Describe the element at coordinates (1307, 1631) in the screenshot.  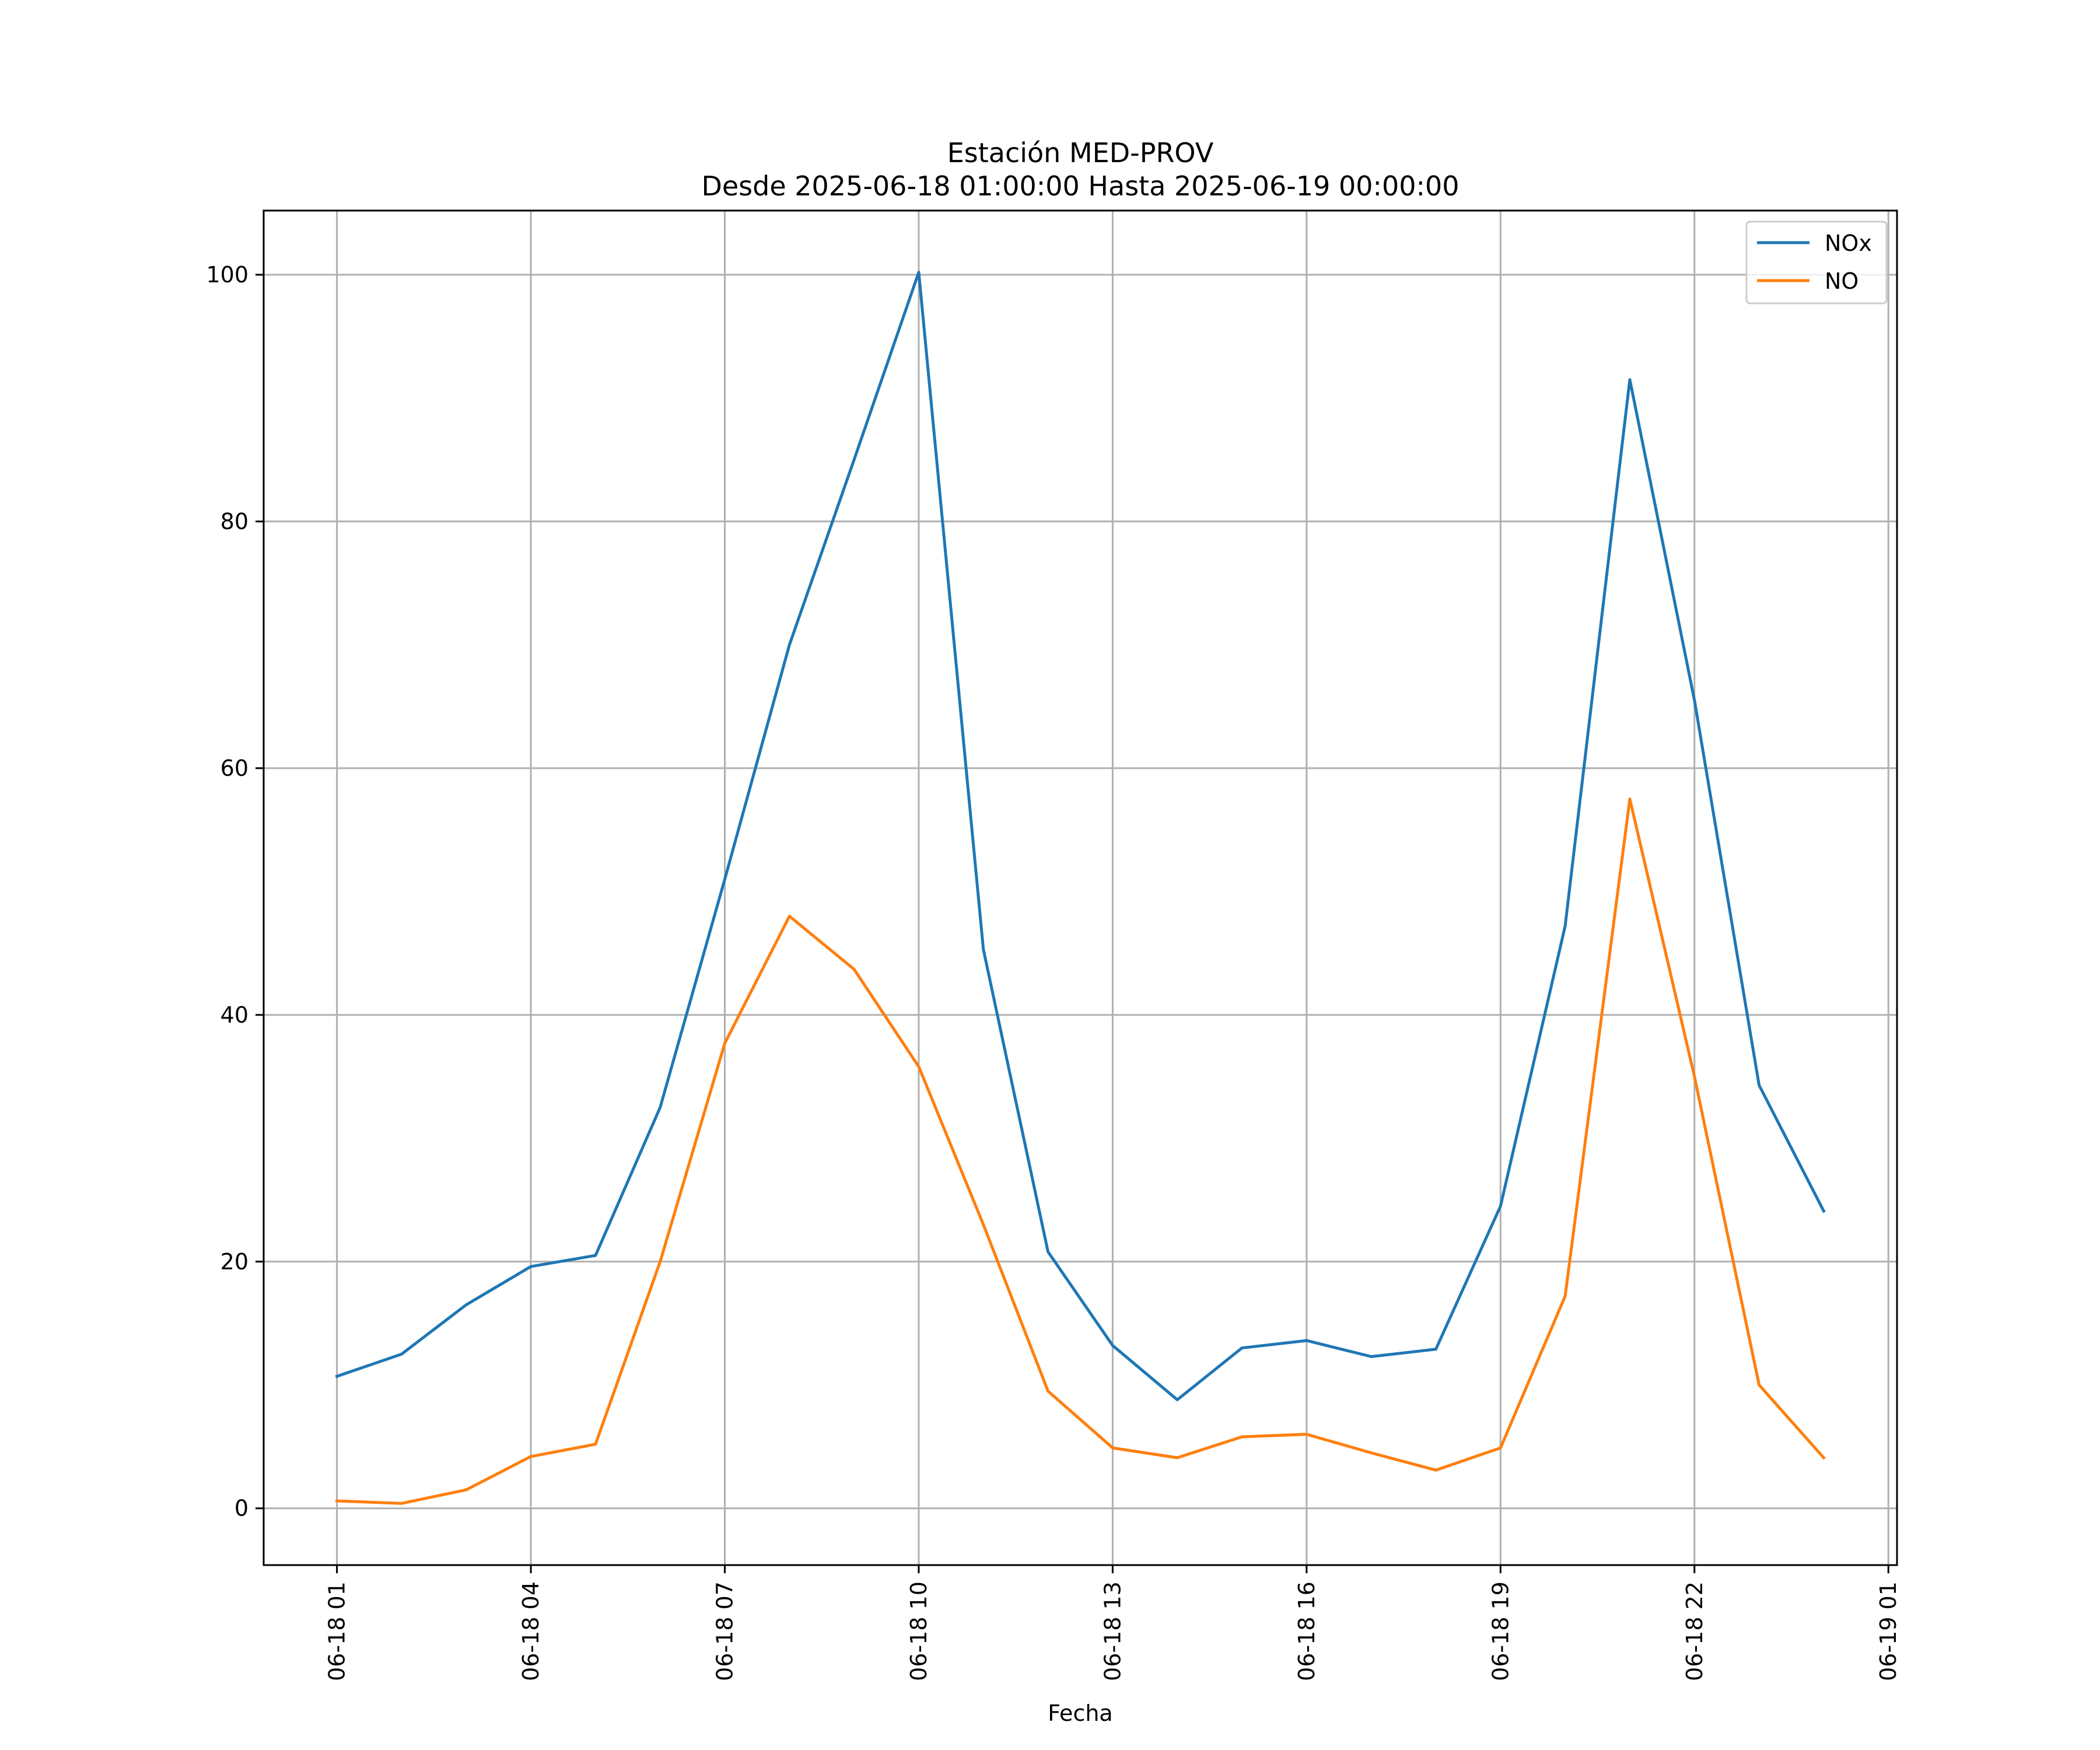
I see `x-tick-label: 06-18 16` at that location.